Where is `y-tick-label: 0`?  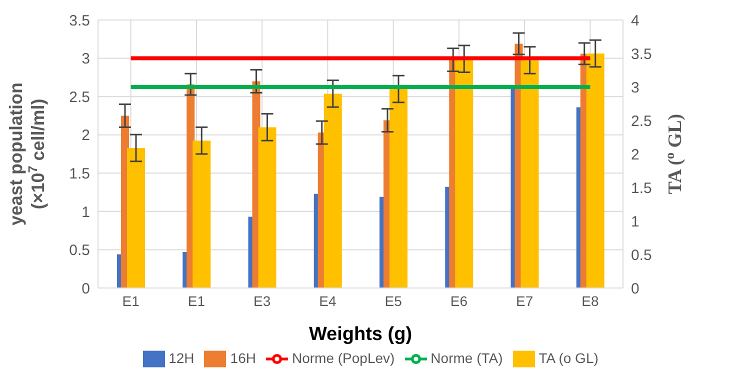
y-tick-label: 0 is located at coordinates (86, 289).